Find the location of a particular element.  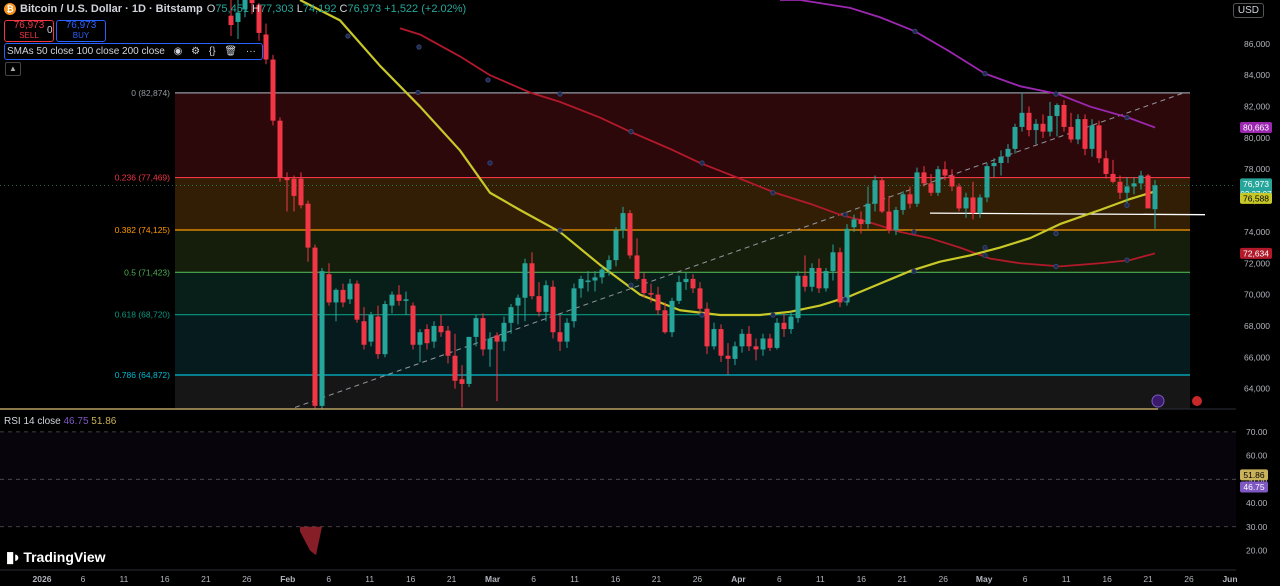

buy-button: 76,973 BUY is located at coordinates (81, 31).